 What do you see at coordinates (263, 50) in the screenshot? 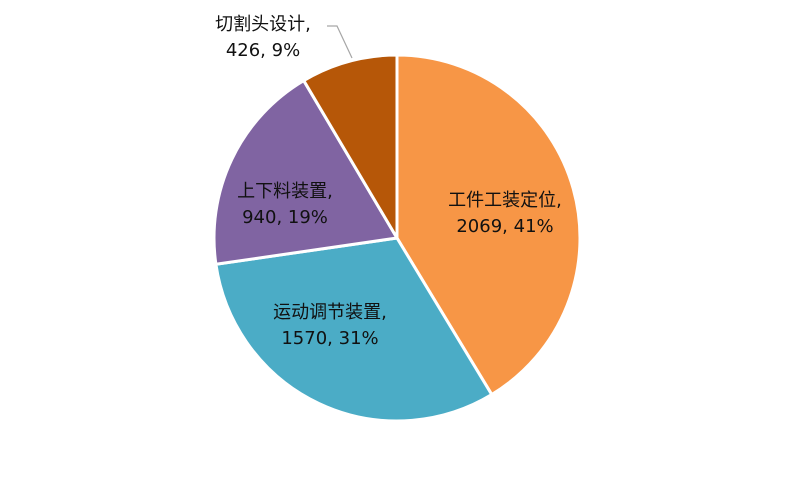
I see `slice-label-value: 426, 9%` at bounding box center [263, 50].